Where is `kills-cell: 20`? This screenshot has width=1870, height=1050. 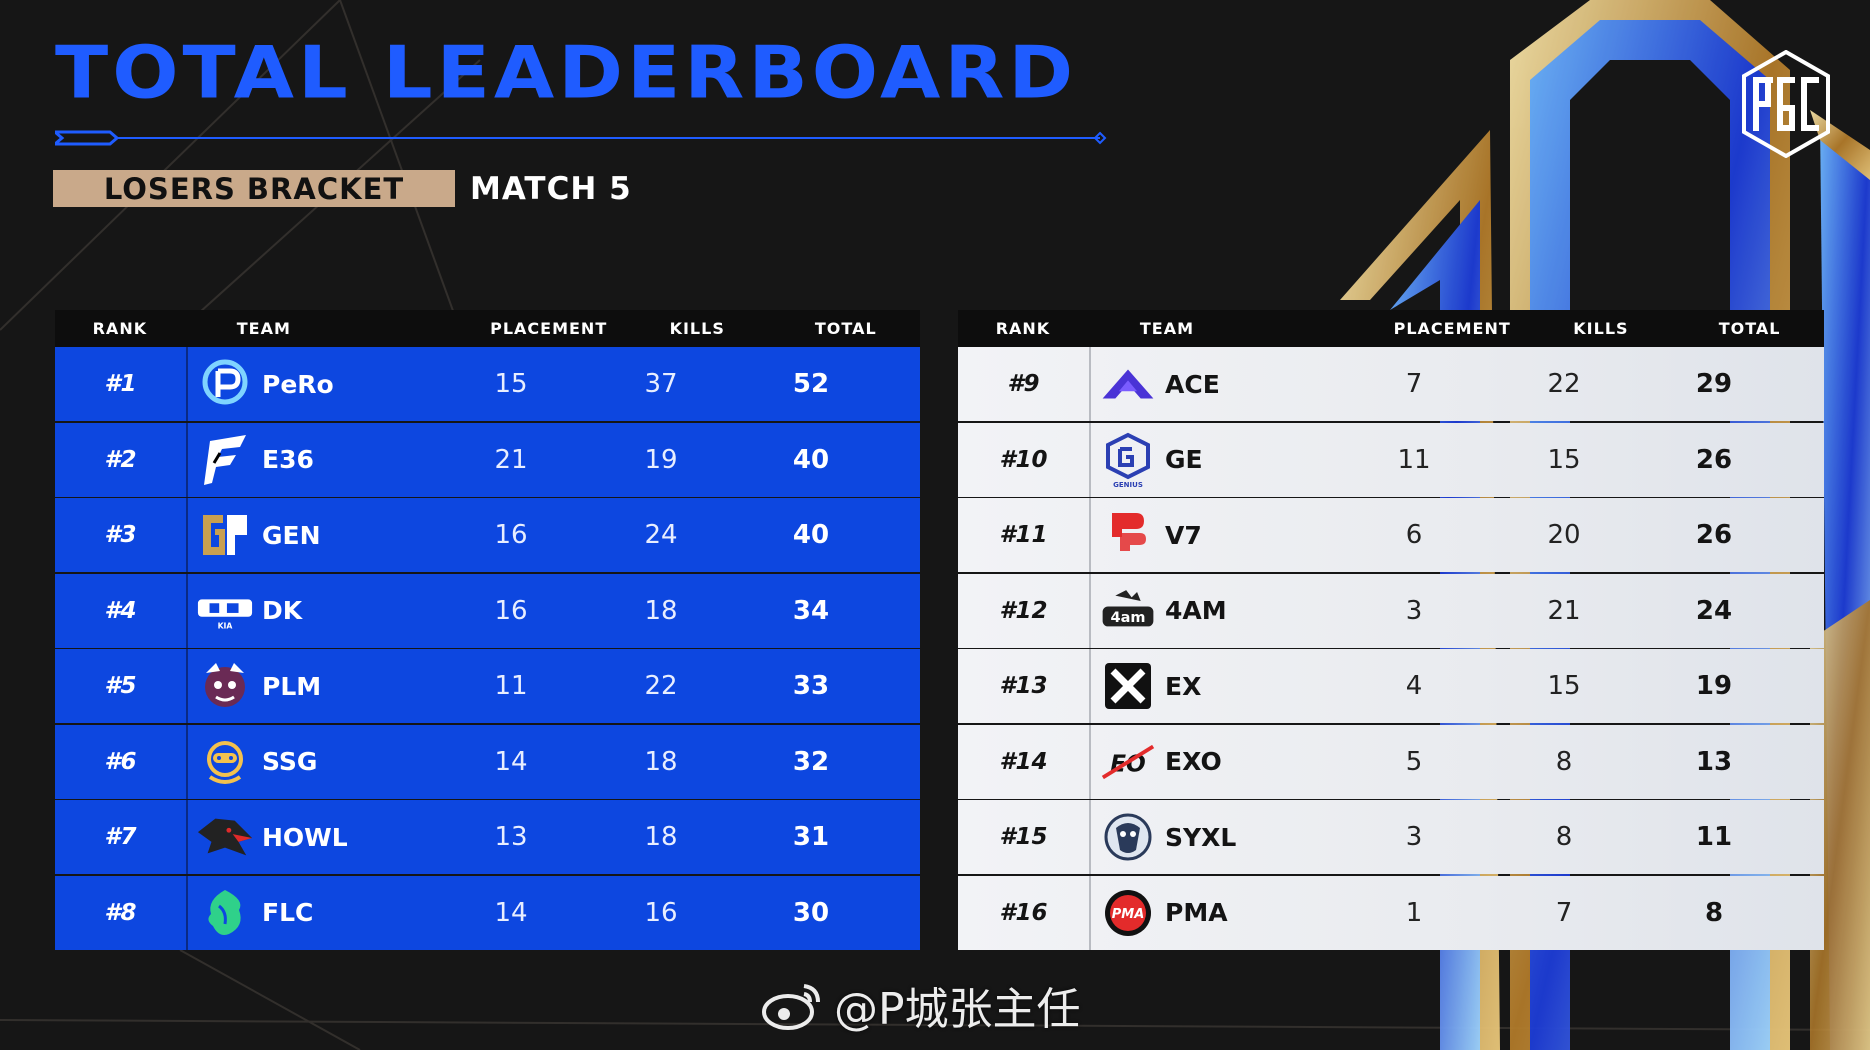 kills-cell: 20 is located at coordinates (1564, 535).